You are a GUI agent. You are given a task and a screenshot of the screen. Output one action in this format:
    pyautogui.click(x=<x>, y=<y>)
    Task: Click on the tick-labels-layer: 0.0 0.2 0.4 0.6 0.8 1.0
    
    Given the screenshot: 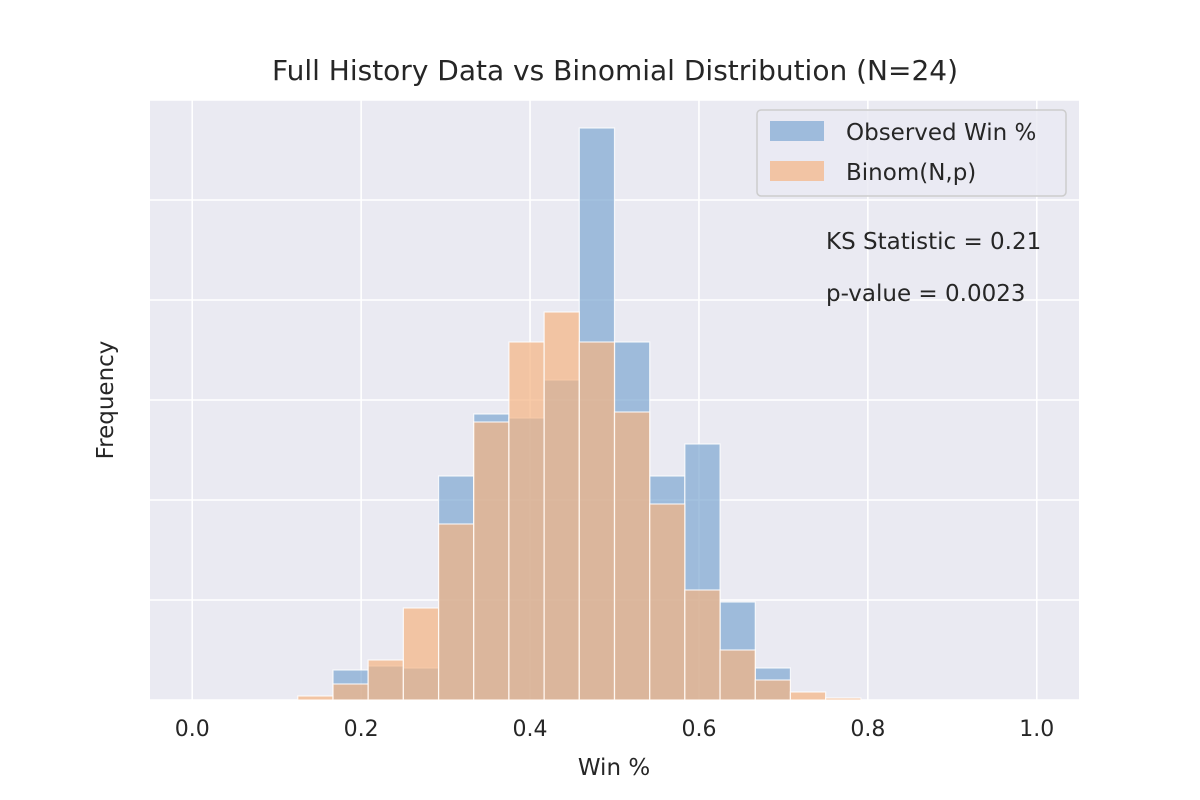 What is the action you would take?
    pyautogui.click(x=615, y=729)
    